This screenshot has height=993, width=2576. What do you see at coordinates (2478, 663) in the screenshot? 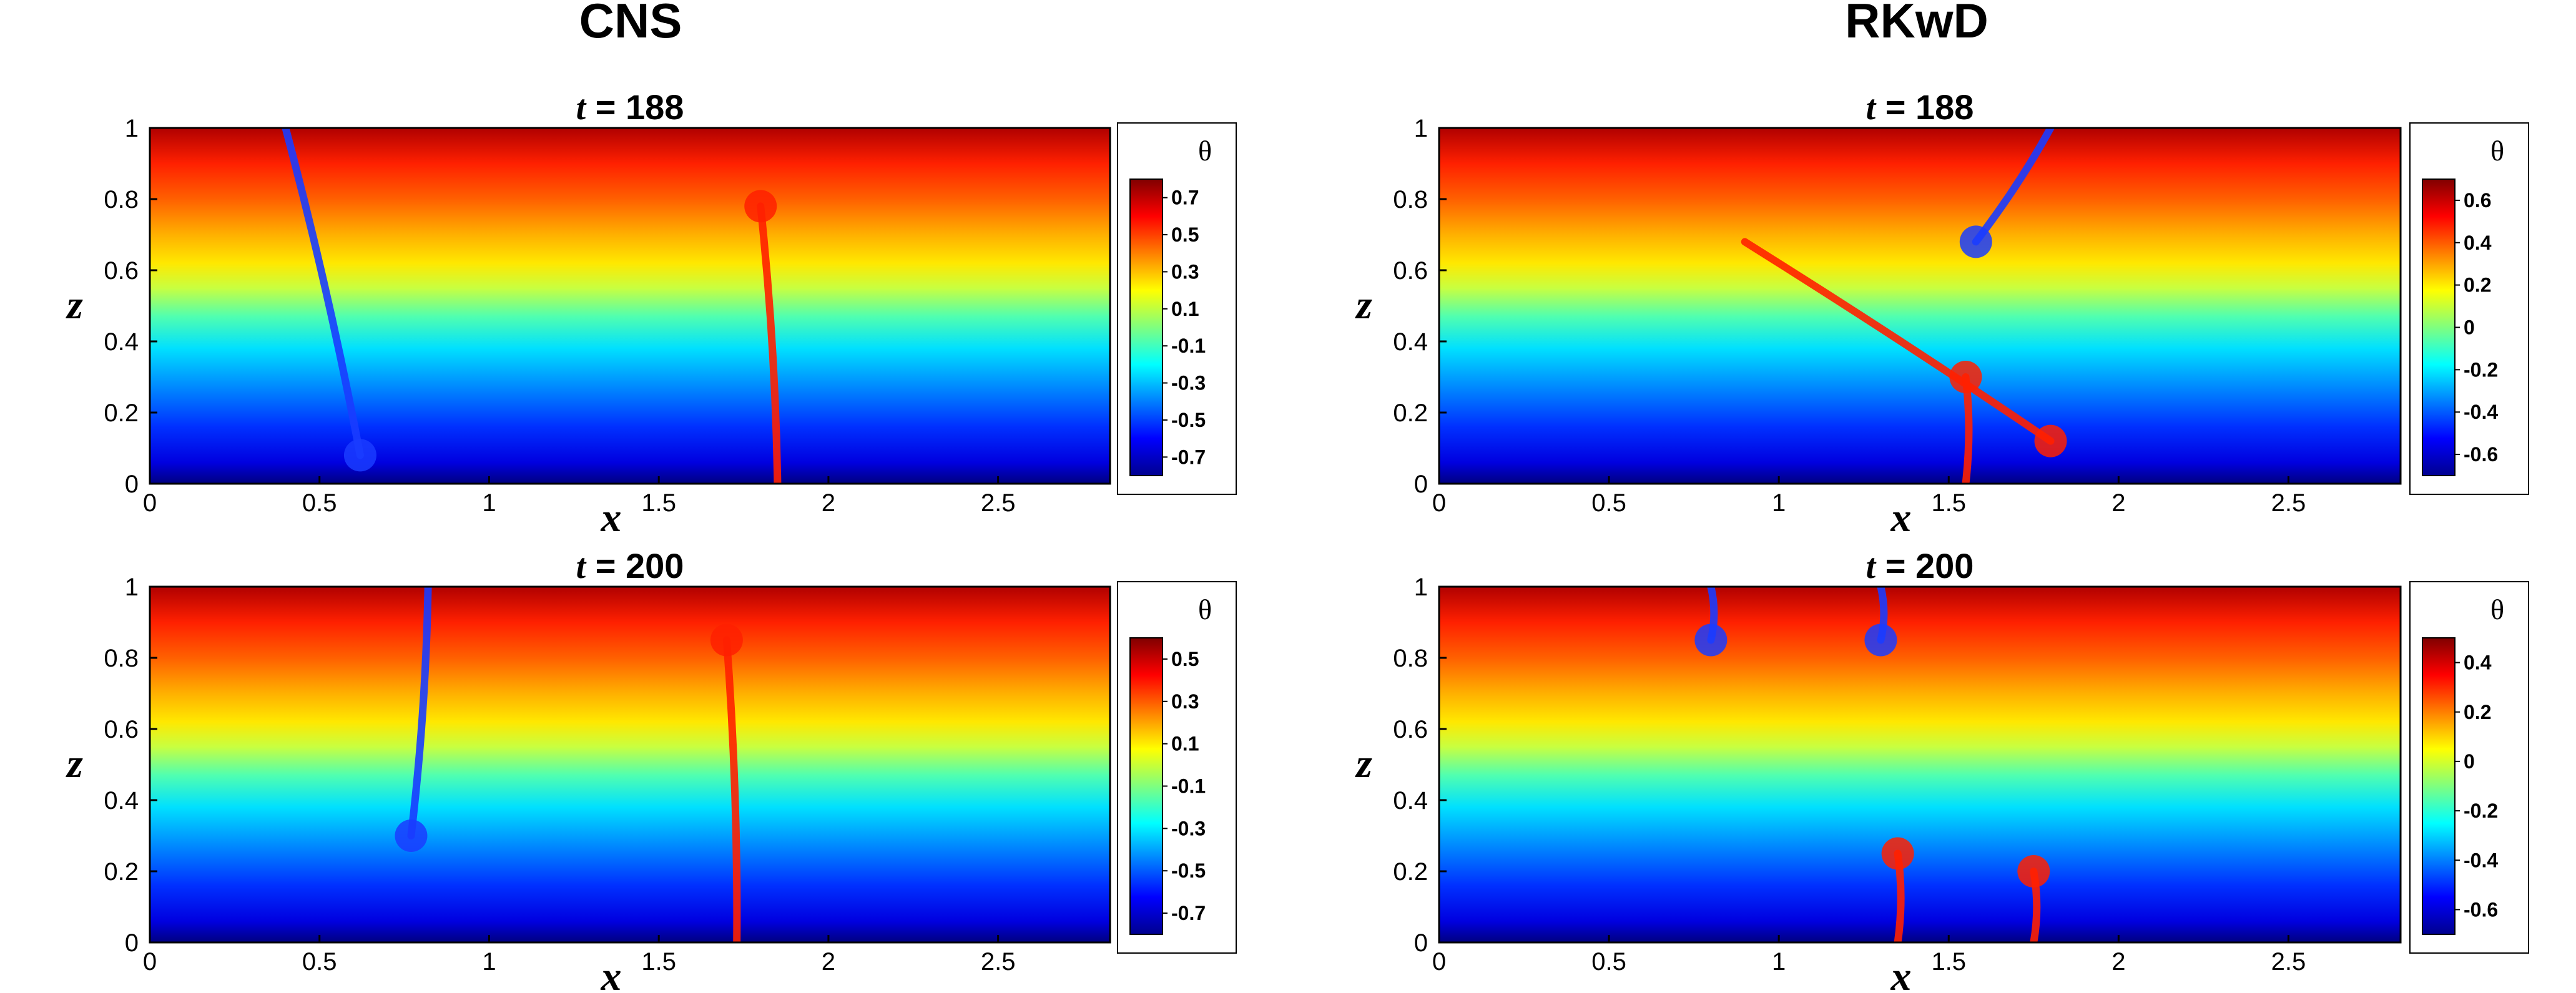
I see `colorbar-label: 0.4` at bounding box center [2478, 663].